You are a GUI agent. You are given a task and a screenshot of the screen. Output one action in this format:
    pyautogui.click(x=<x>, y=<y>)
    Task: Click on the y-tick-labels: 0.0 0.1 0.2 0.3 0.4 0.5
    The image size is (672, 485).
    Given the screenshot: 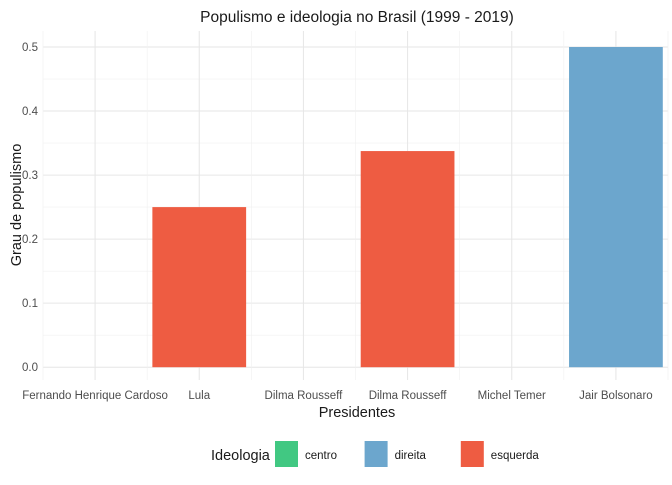 What is the action you would take?
    pyautogui.click(x=30, y=208)
    